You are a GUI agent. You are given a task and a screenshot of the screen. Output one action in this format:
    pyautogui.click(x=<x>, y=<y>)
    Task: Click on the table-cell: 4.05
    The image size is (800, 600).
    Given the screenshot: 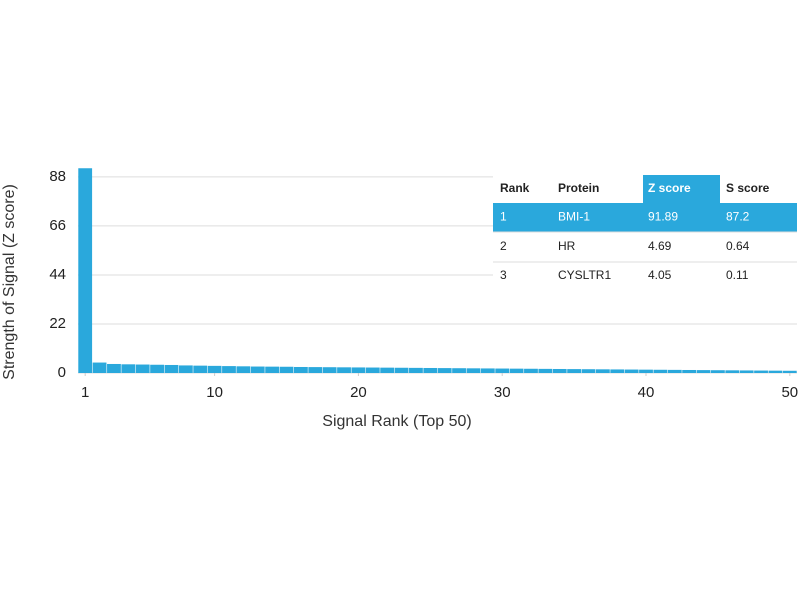 What is the action you would take?
    pyautogui.click(x=660, y=275)
    